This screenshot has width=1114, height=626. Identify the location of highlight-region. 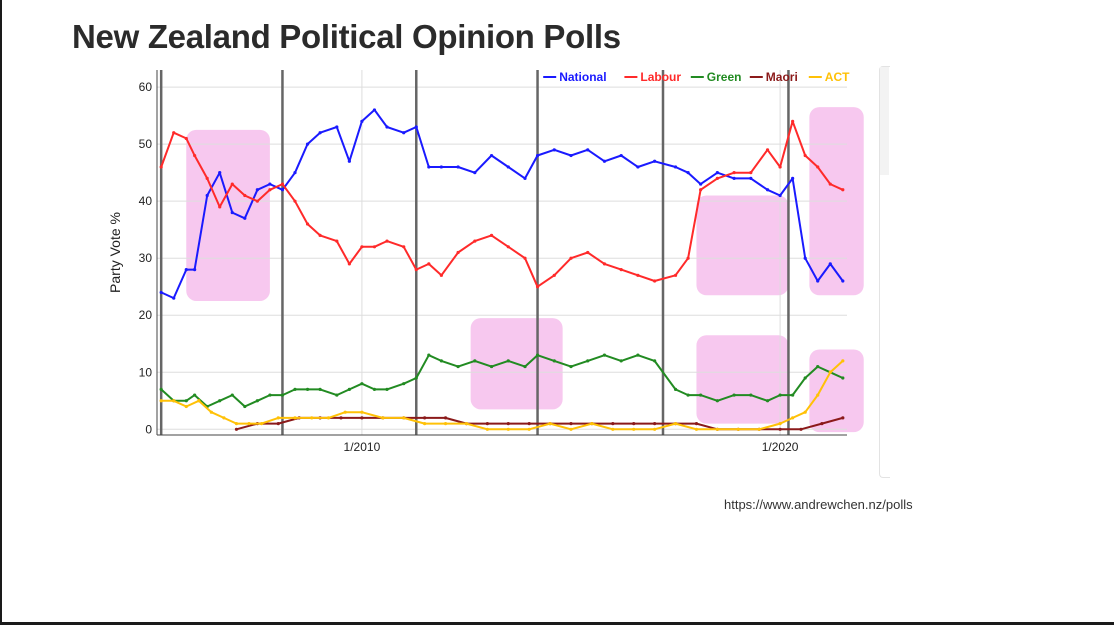
(836, 391).